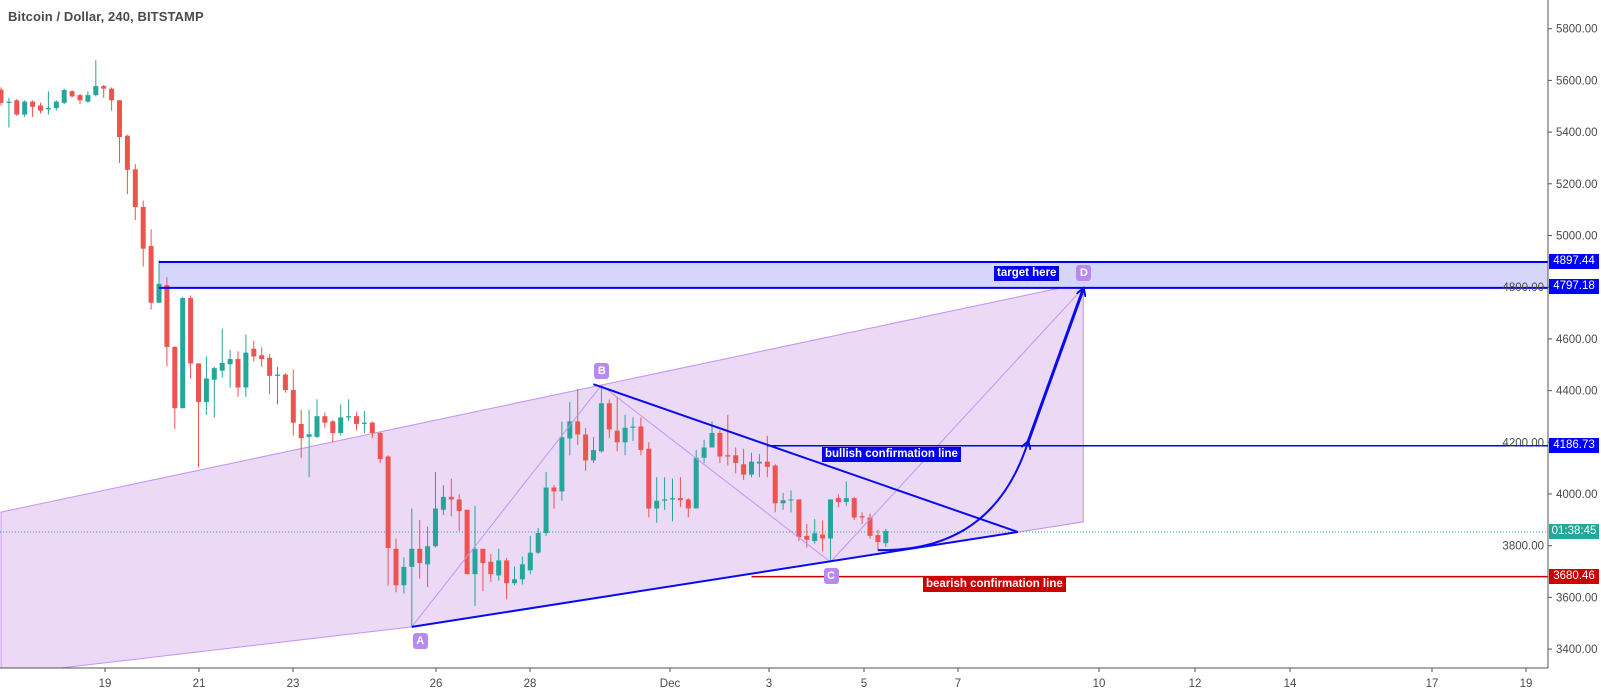 The height and width of the screenshot is (693, 1601). I want to click on price-tick-label: 5800.00, so click(1577, 30).